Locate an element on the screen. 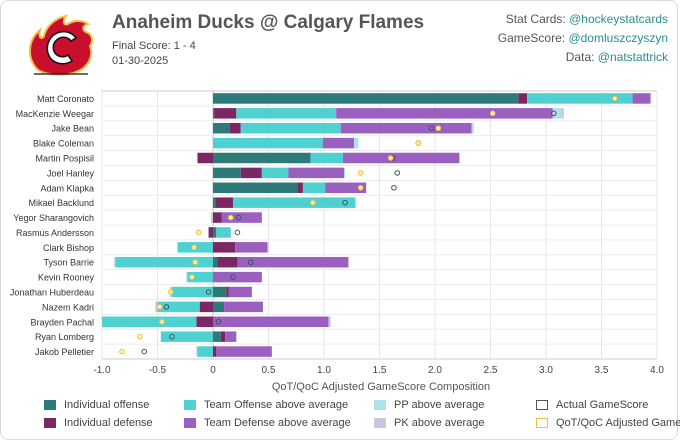  legend-label: Actual GameScore is located at coordinates (602, 405).